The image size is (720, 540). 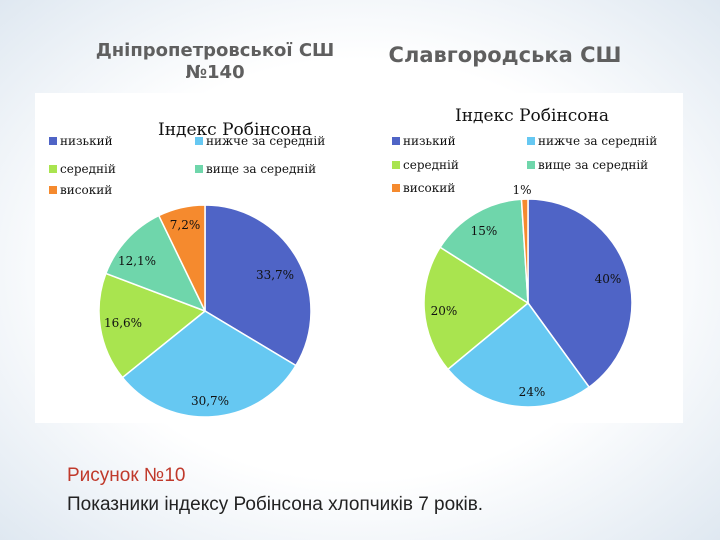 I want to click on left-school-title: Дніпропетровської СШ №140, so click(x=215, y=61).